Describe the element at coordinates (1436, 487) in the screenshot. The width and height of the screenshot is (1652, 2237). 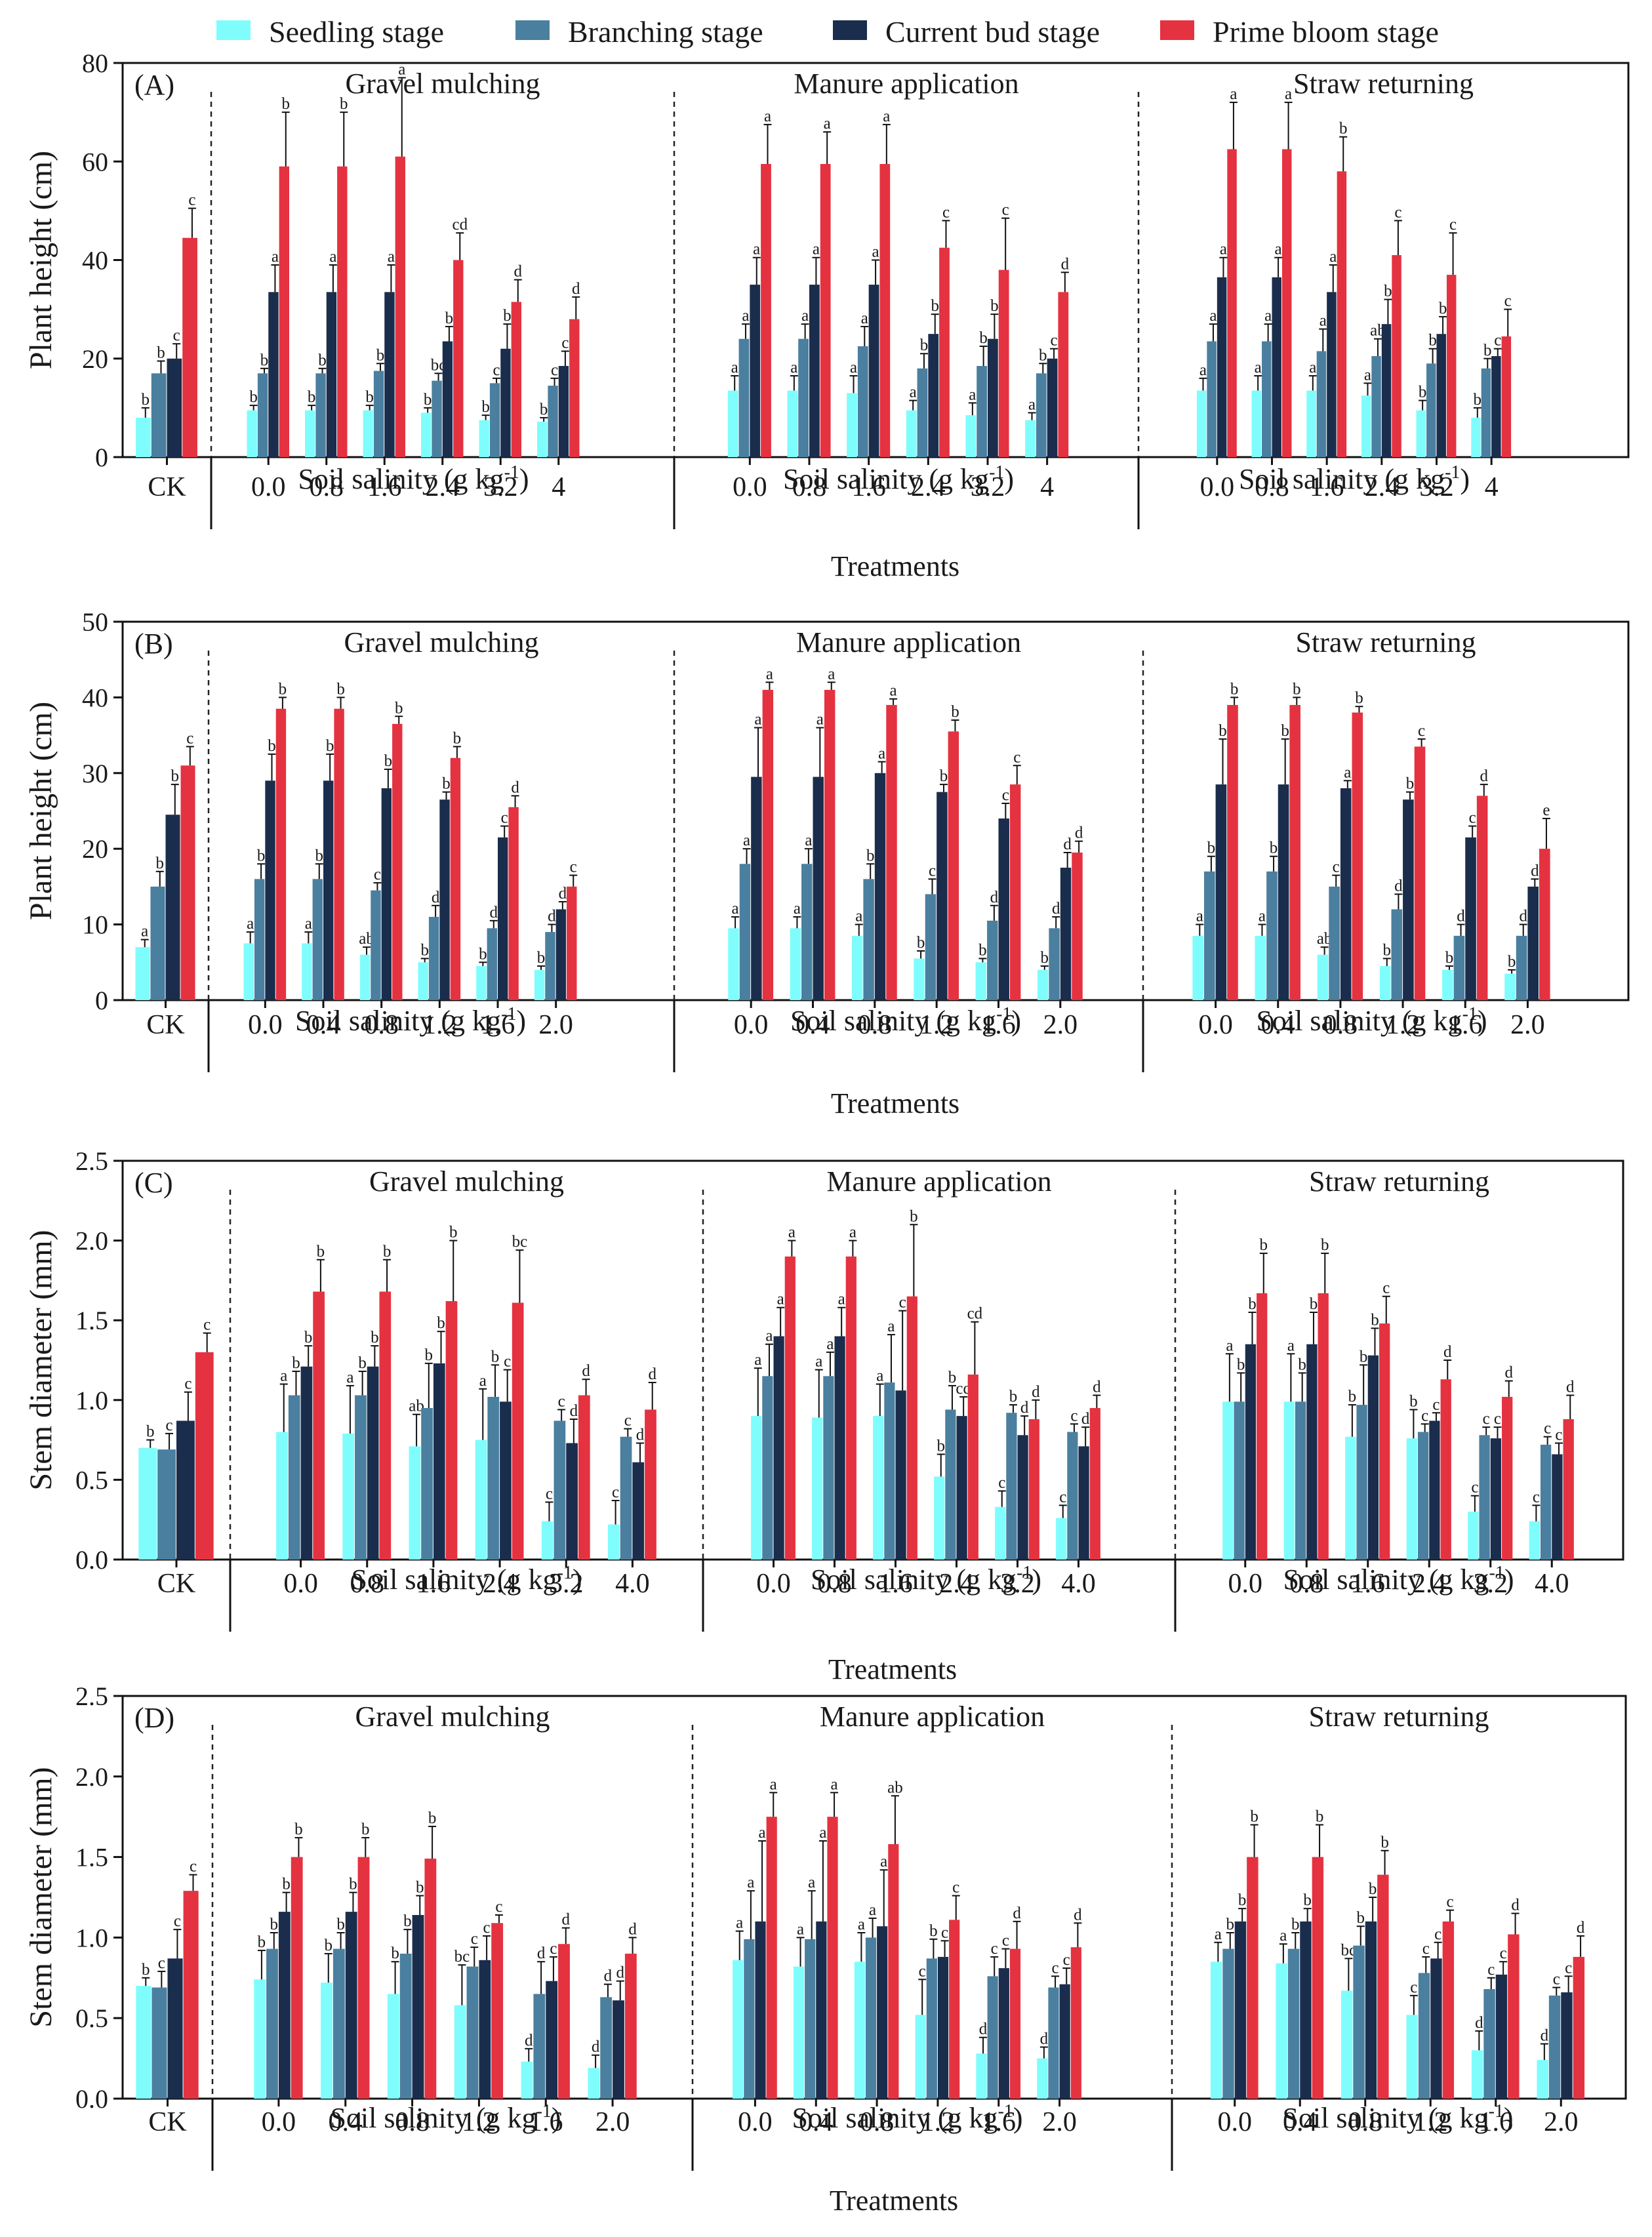
I see `x-tick-label: 3.2` at that location.